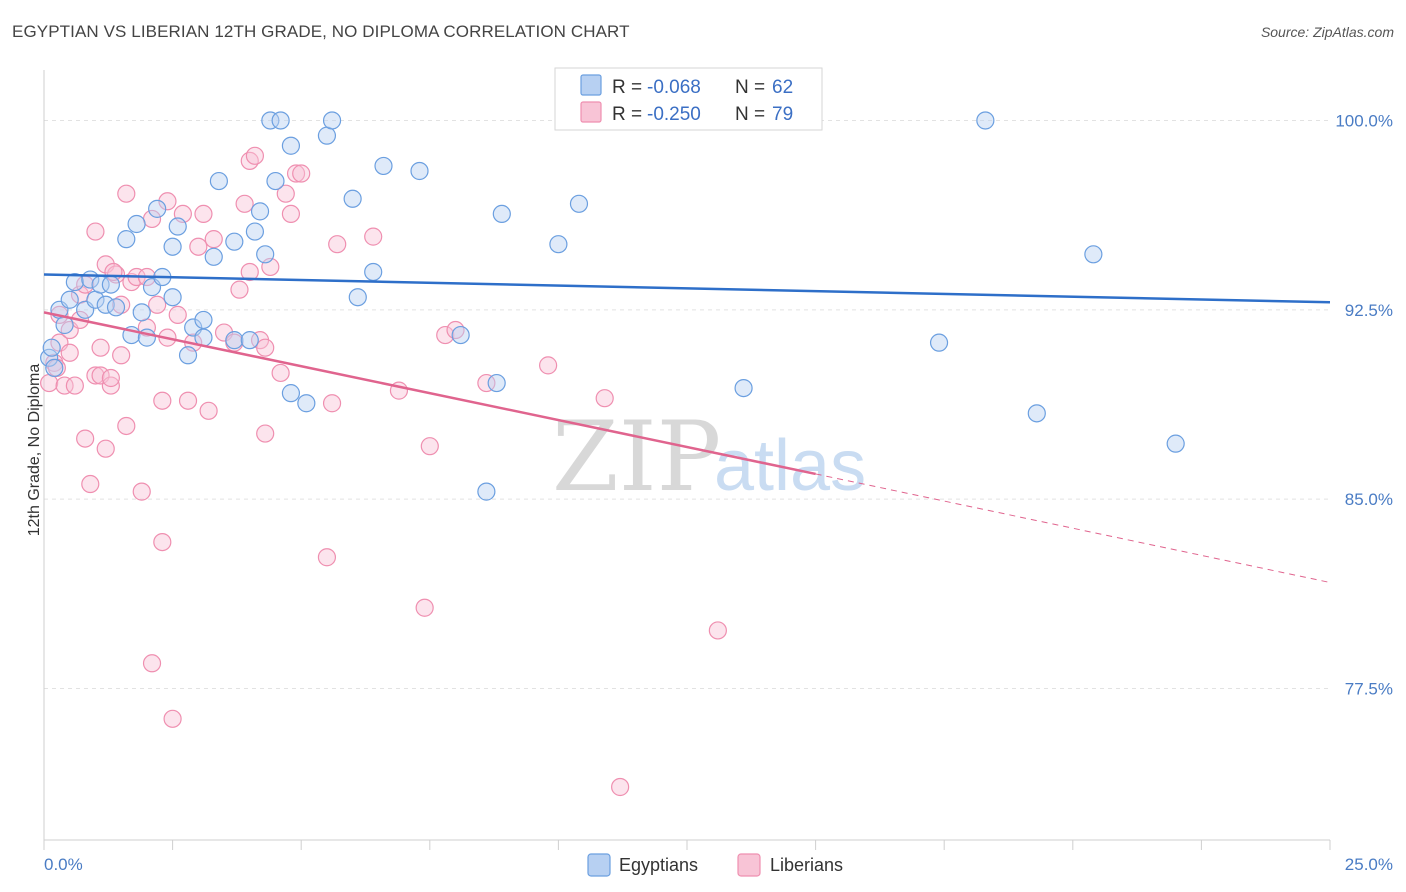 The image size is (1406, 892). I want to click on legend-liberians-n-value: 79, so click(782, 114).